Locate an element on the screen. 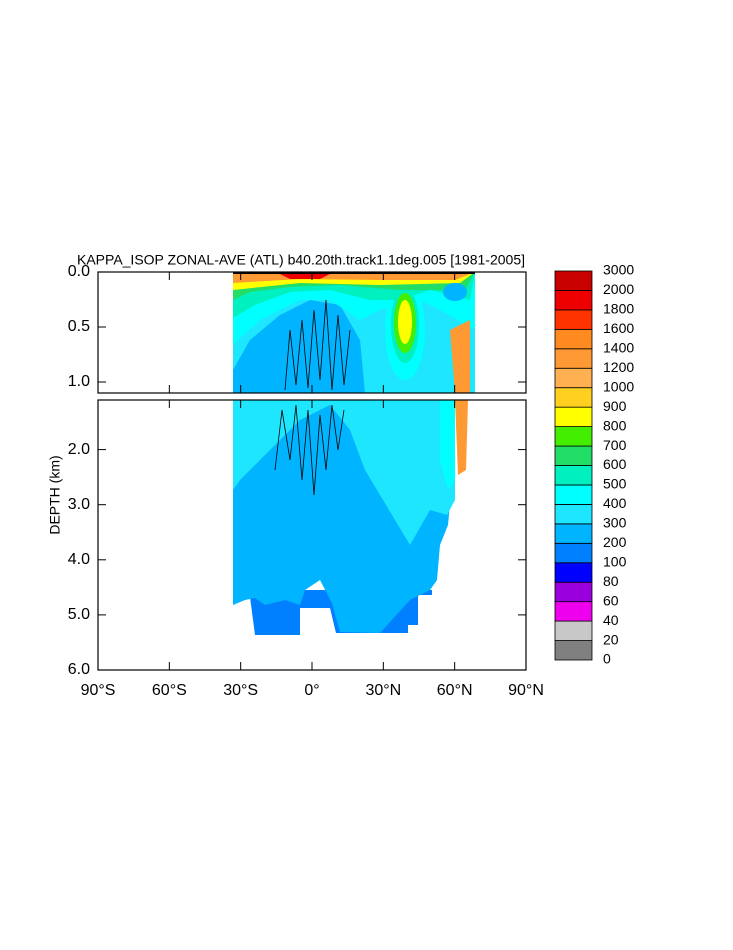  y-tick-label: 4.0 is located at coordinates (79, 559).